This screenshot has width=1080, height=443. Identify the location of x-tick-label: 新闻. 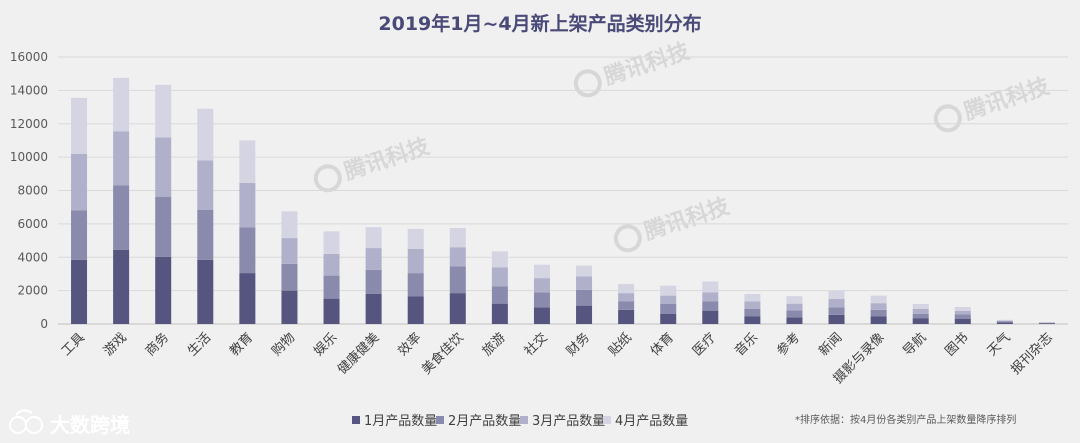
(831, 345).